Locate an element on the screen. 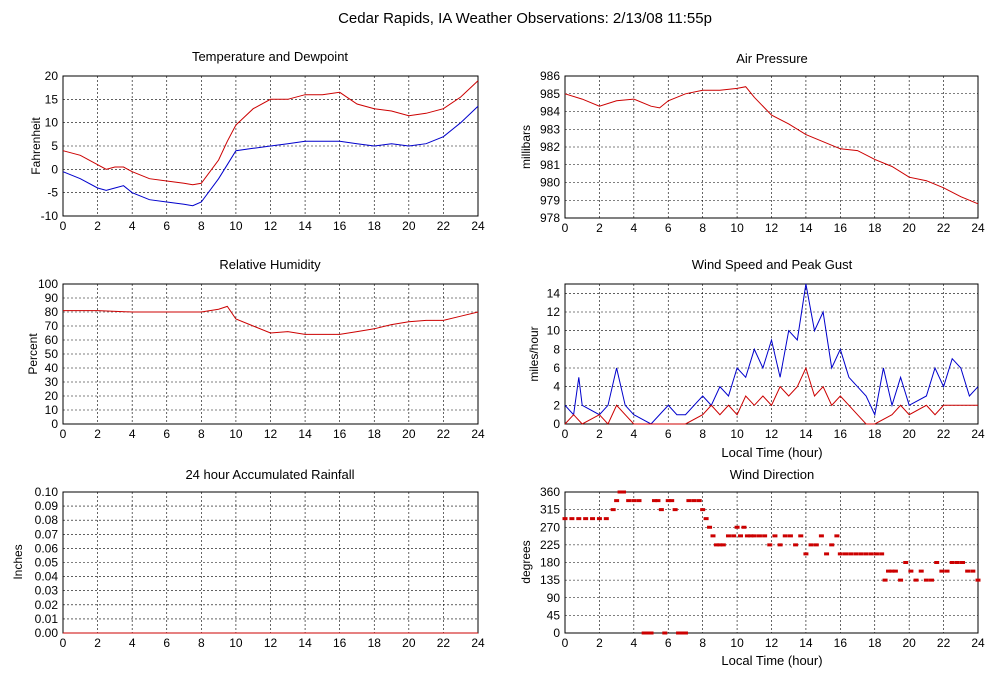 The height and width of the screenshot is (680, 1000). x-tick-label: 4 is located at coordinates (633, 643).